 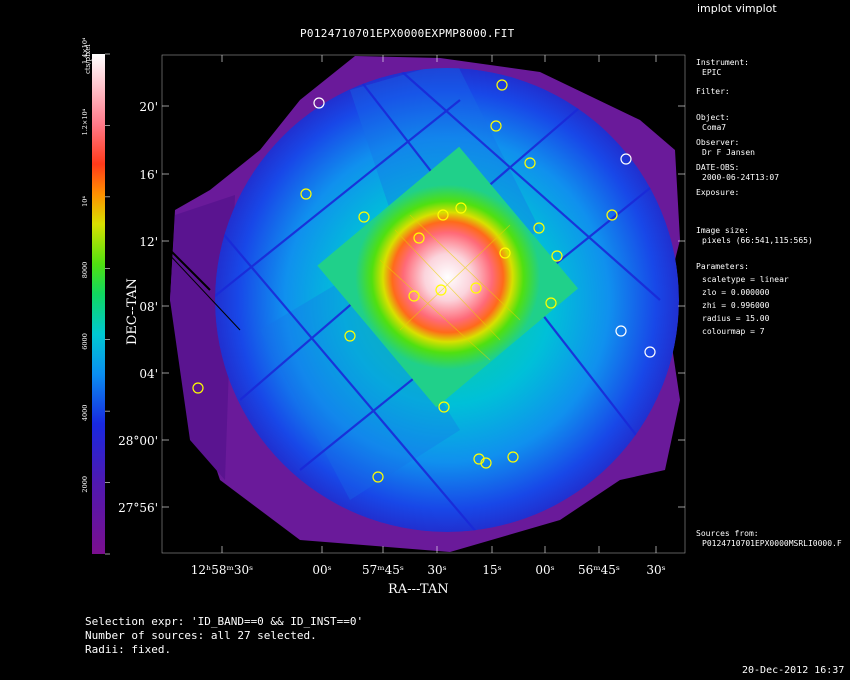 What do you see at coordinates (722, 62) in the screenshot?
I see `instrument-label: Instrument:` at bounding box center [722, 62].